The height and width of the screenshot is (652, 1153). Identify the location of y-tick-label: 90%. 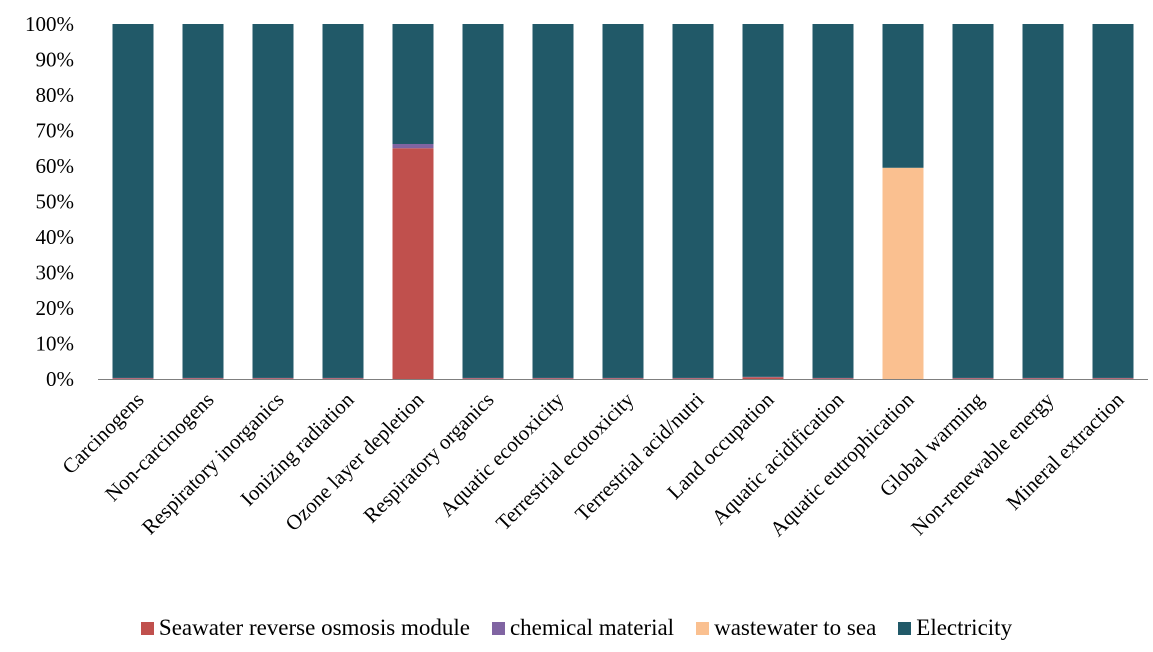
(55, 60).